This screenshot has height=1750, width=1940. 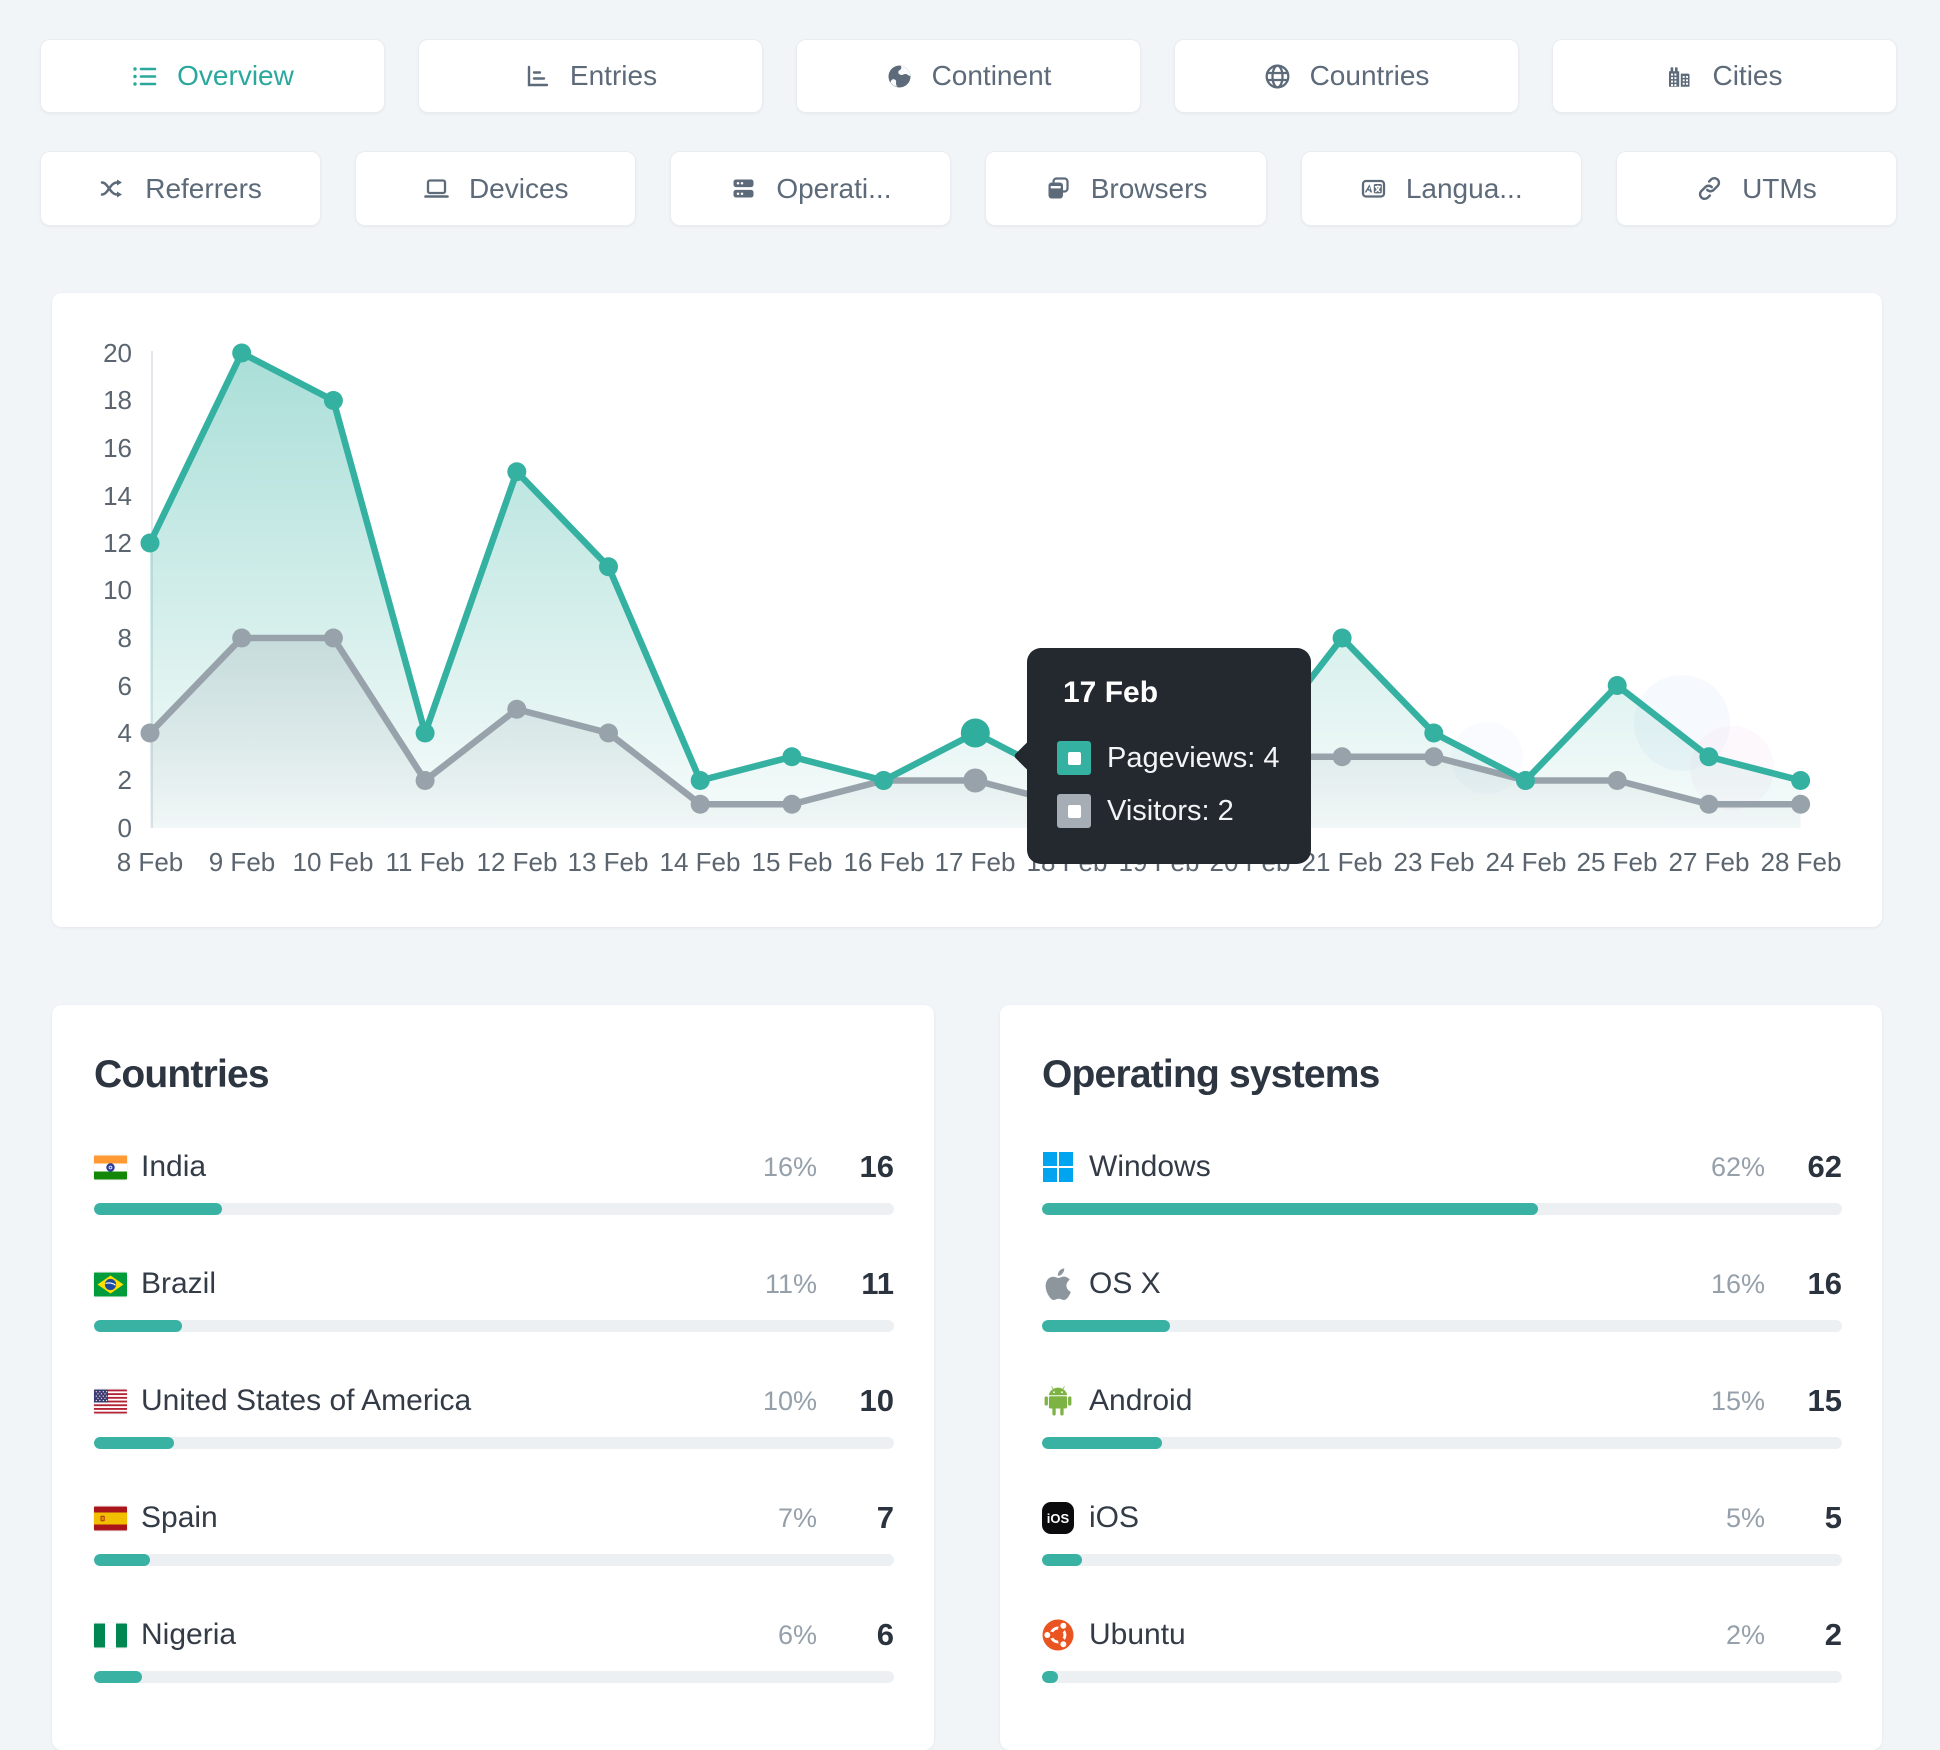 What do you see at coordinates (424, 862) in the screenshot?
I see `svg-text: 11 Feb` at bounding box center [424, 862].